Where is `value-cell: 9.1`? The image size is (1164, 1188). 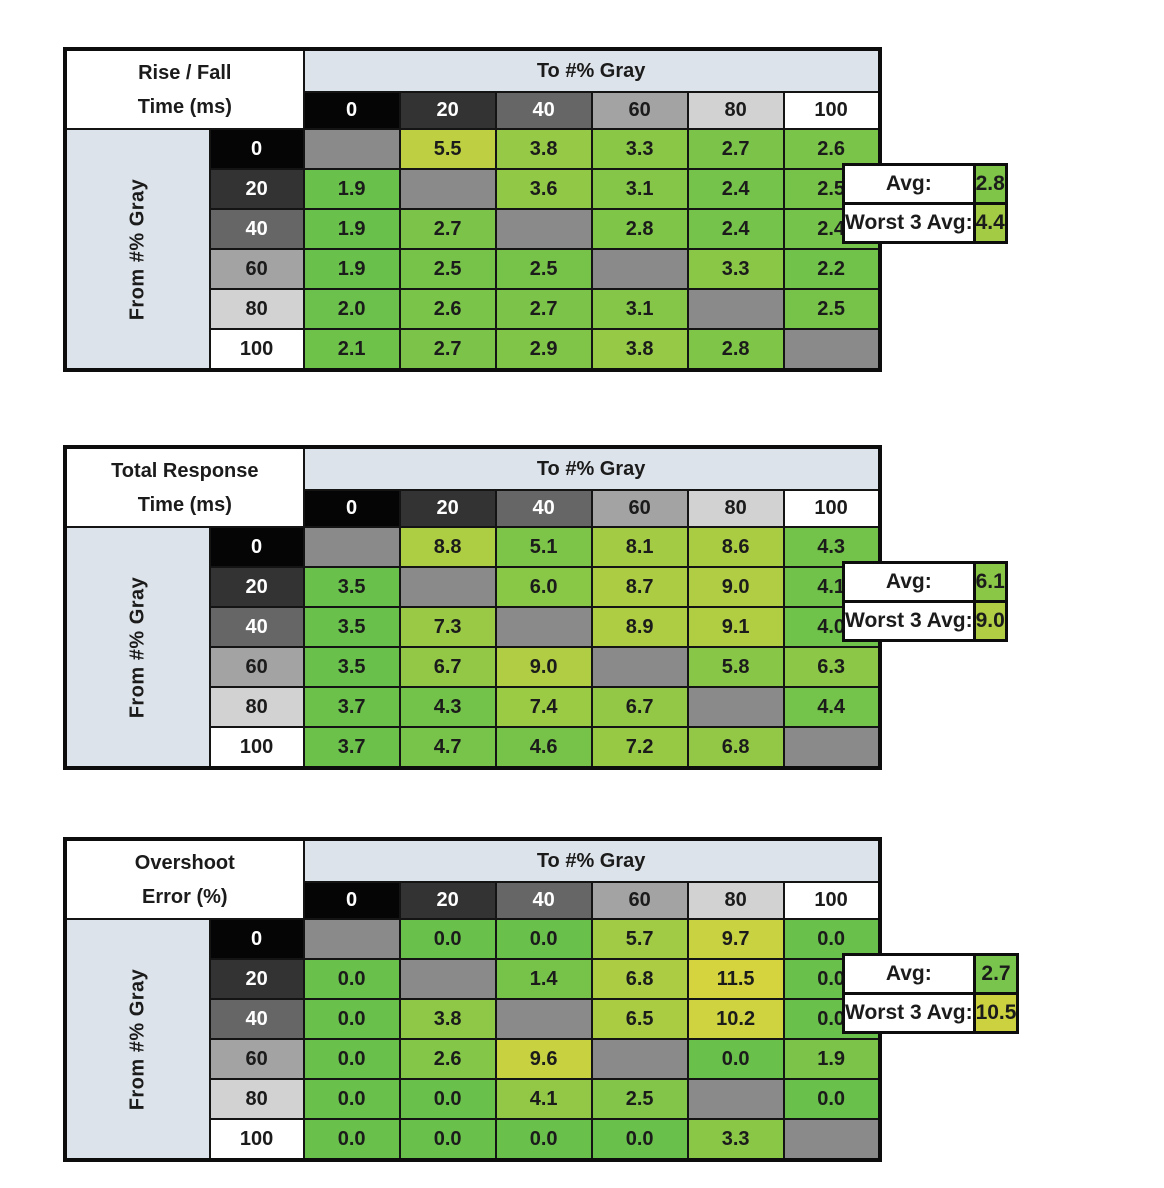
value-cell: 9.1 is located at coordinates (735, 627).